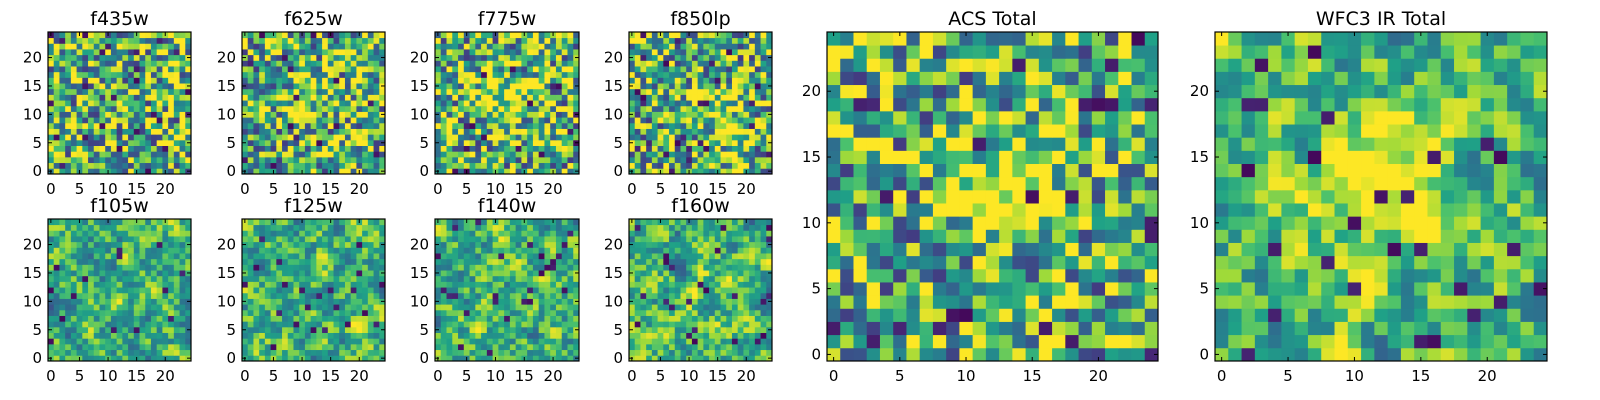 The image size is (1600, 400). What do you see at coordinates (717, 189) in the screenshot?
I see `x-tick-label: 15` at bounding box center [717, 189].